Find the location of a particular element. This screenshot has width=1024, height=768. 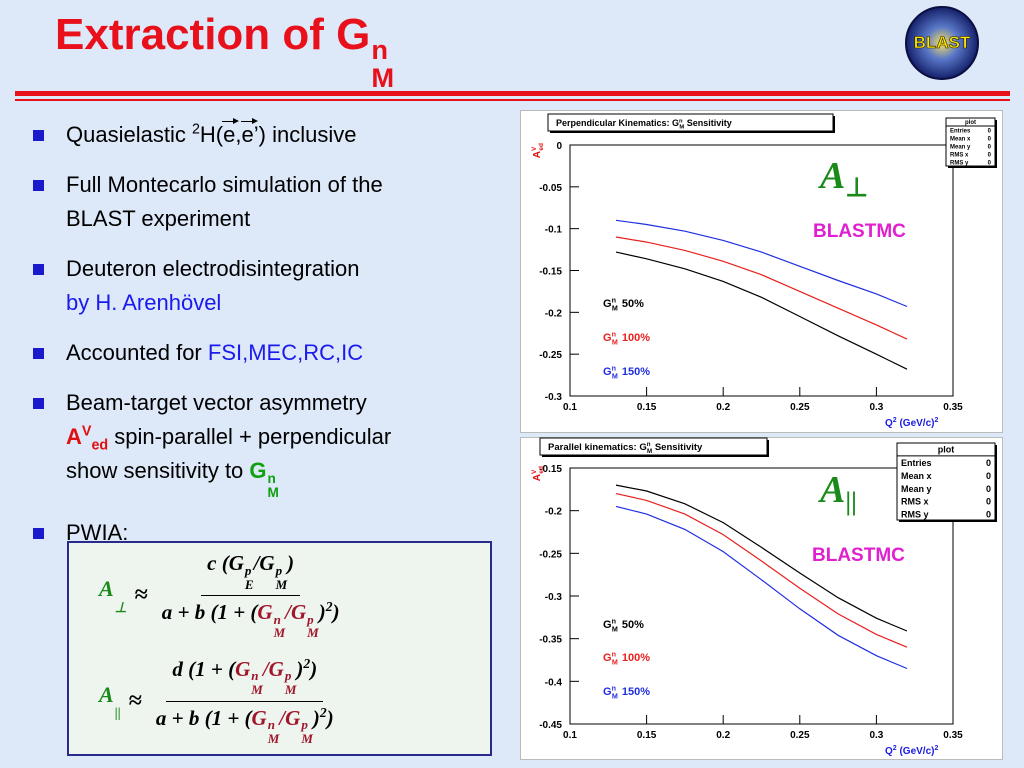

numerator: d (1 + (G n M/G p M)2) is located at coordinates (245, 679).